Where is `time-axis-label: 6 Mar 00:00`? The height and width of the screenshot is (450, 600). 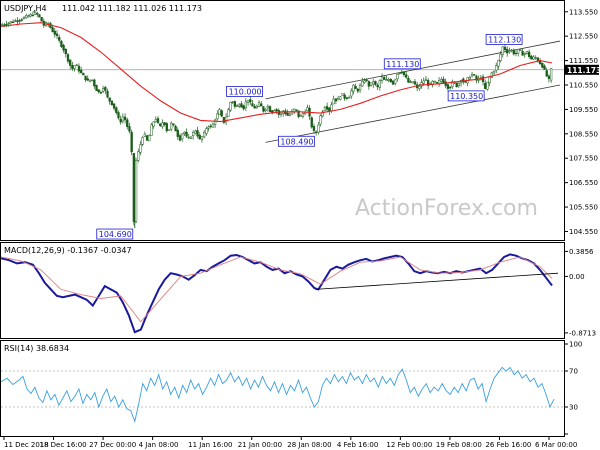
time-axis-label: 6 Mar 00:00 is located at coordinates (556, 445).